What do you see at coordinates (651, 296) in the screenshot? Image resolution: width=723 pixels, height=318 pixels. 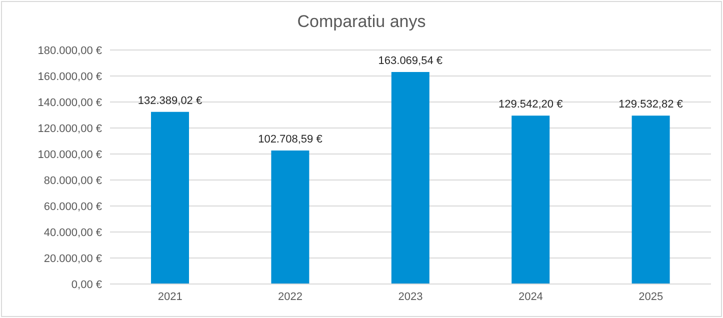 I see `x-tick-label: 2025` at bounding box center [651, 296].